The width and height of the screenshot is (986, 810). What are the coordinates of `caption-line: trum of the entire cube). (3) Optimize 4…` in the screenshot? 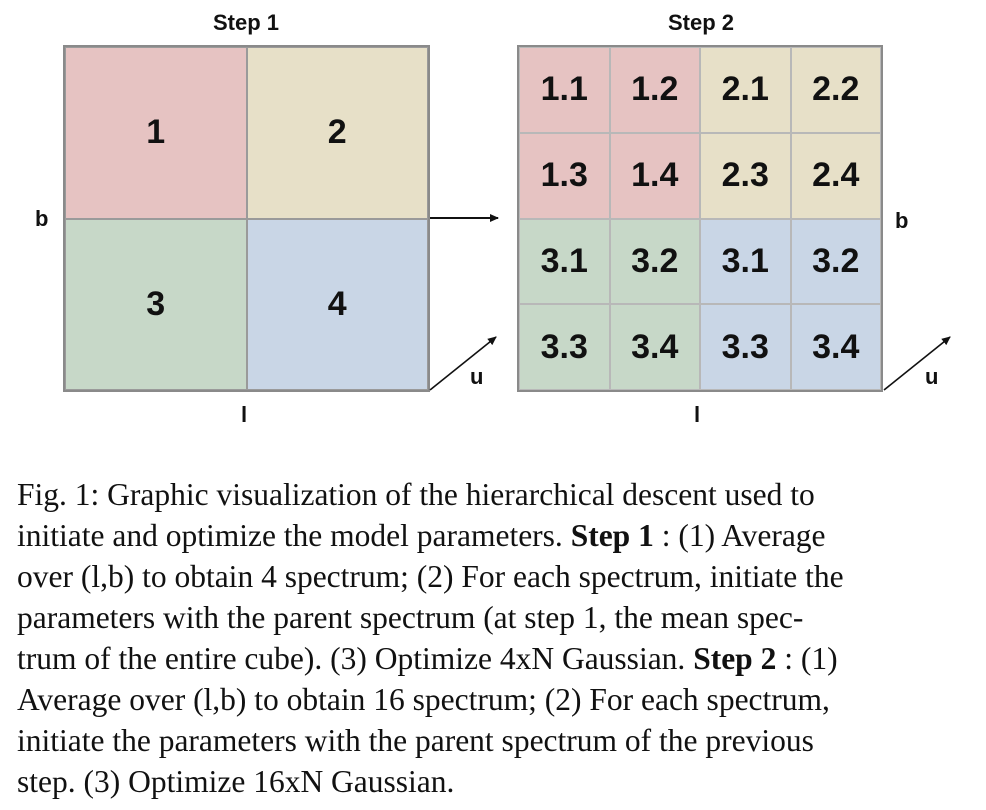 It's located at (427, 658).